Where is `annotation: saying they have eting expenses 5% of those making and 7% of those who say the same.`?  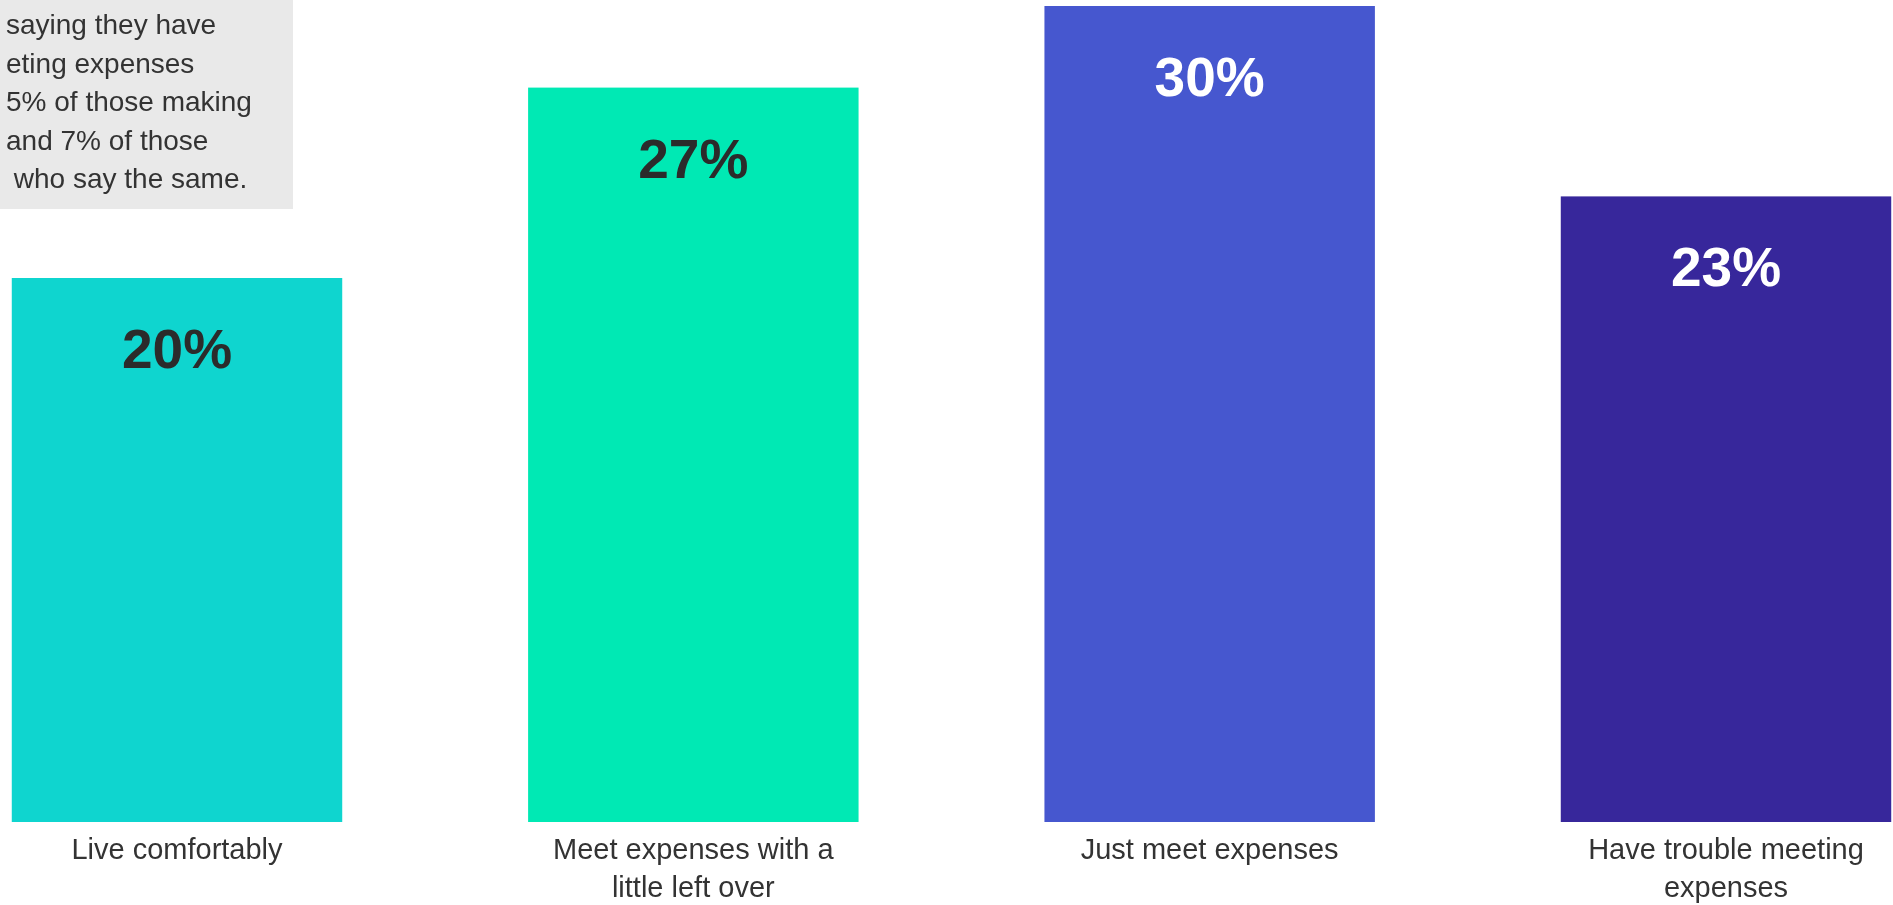 annotation: saying they have eting expenses 5% of those making and 7% of those who say the same. is located at coordinates (129, 102).